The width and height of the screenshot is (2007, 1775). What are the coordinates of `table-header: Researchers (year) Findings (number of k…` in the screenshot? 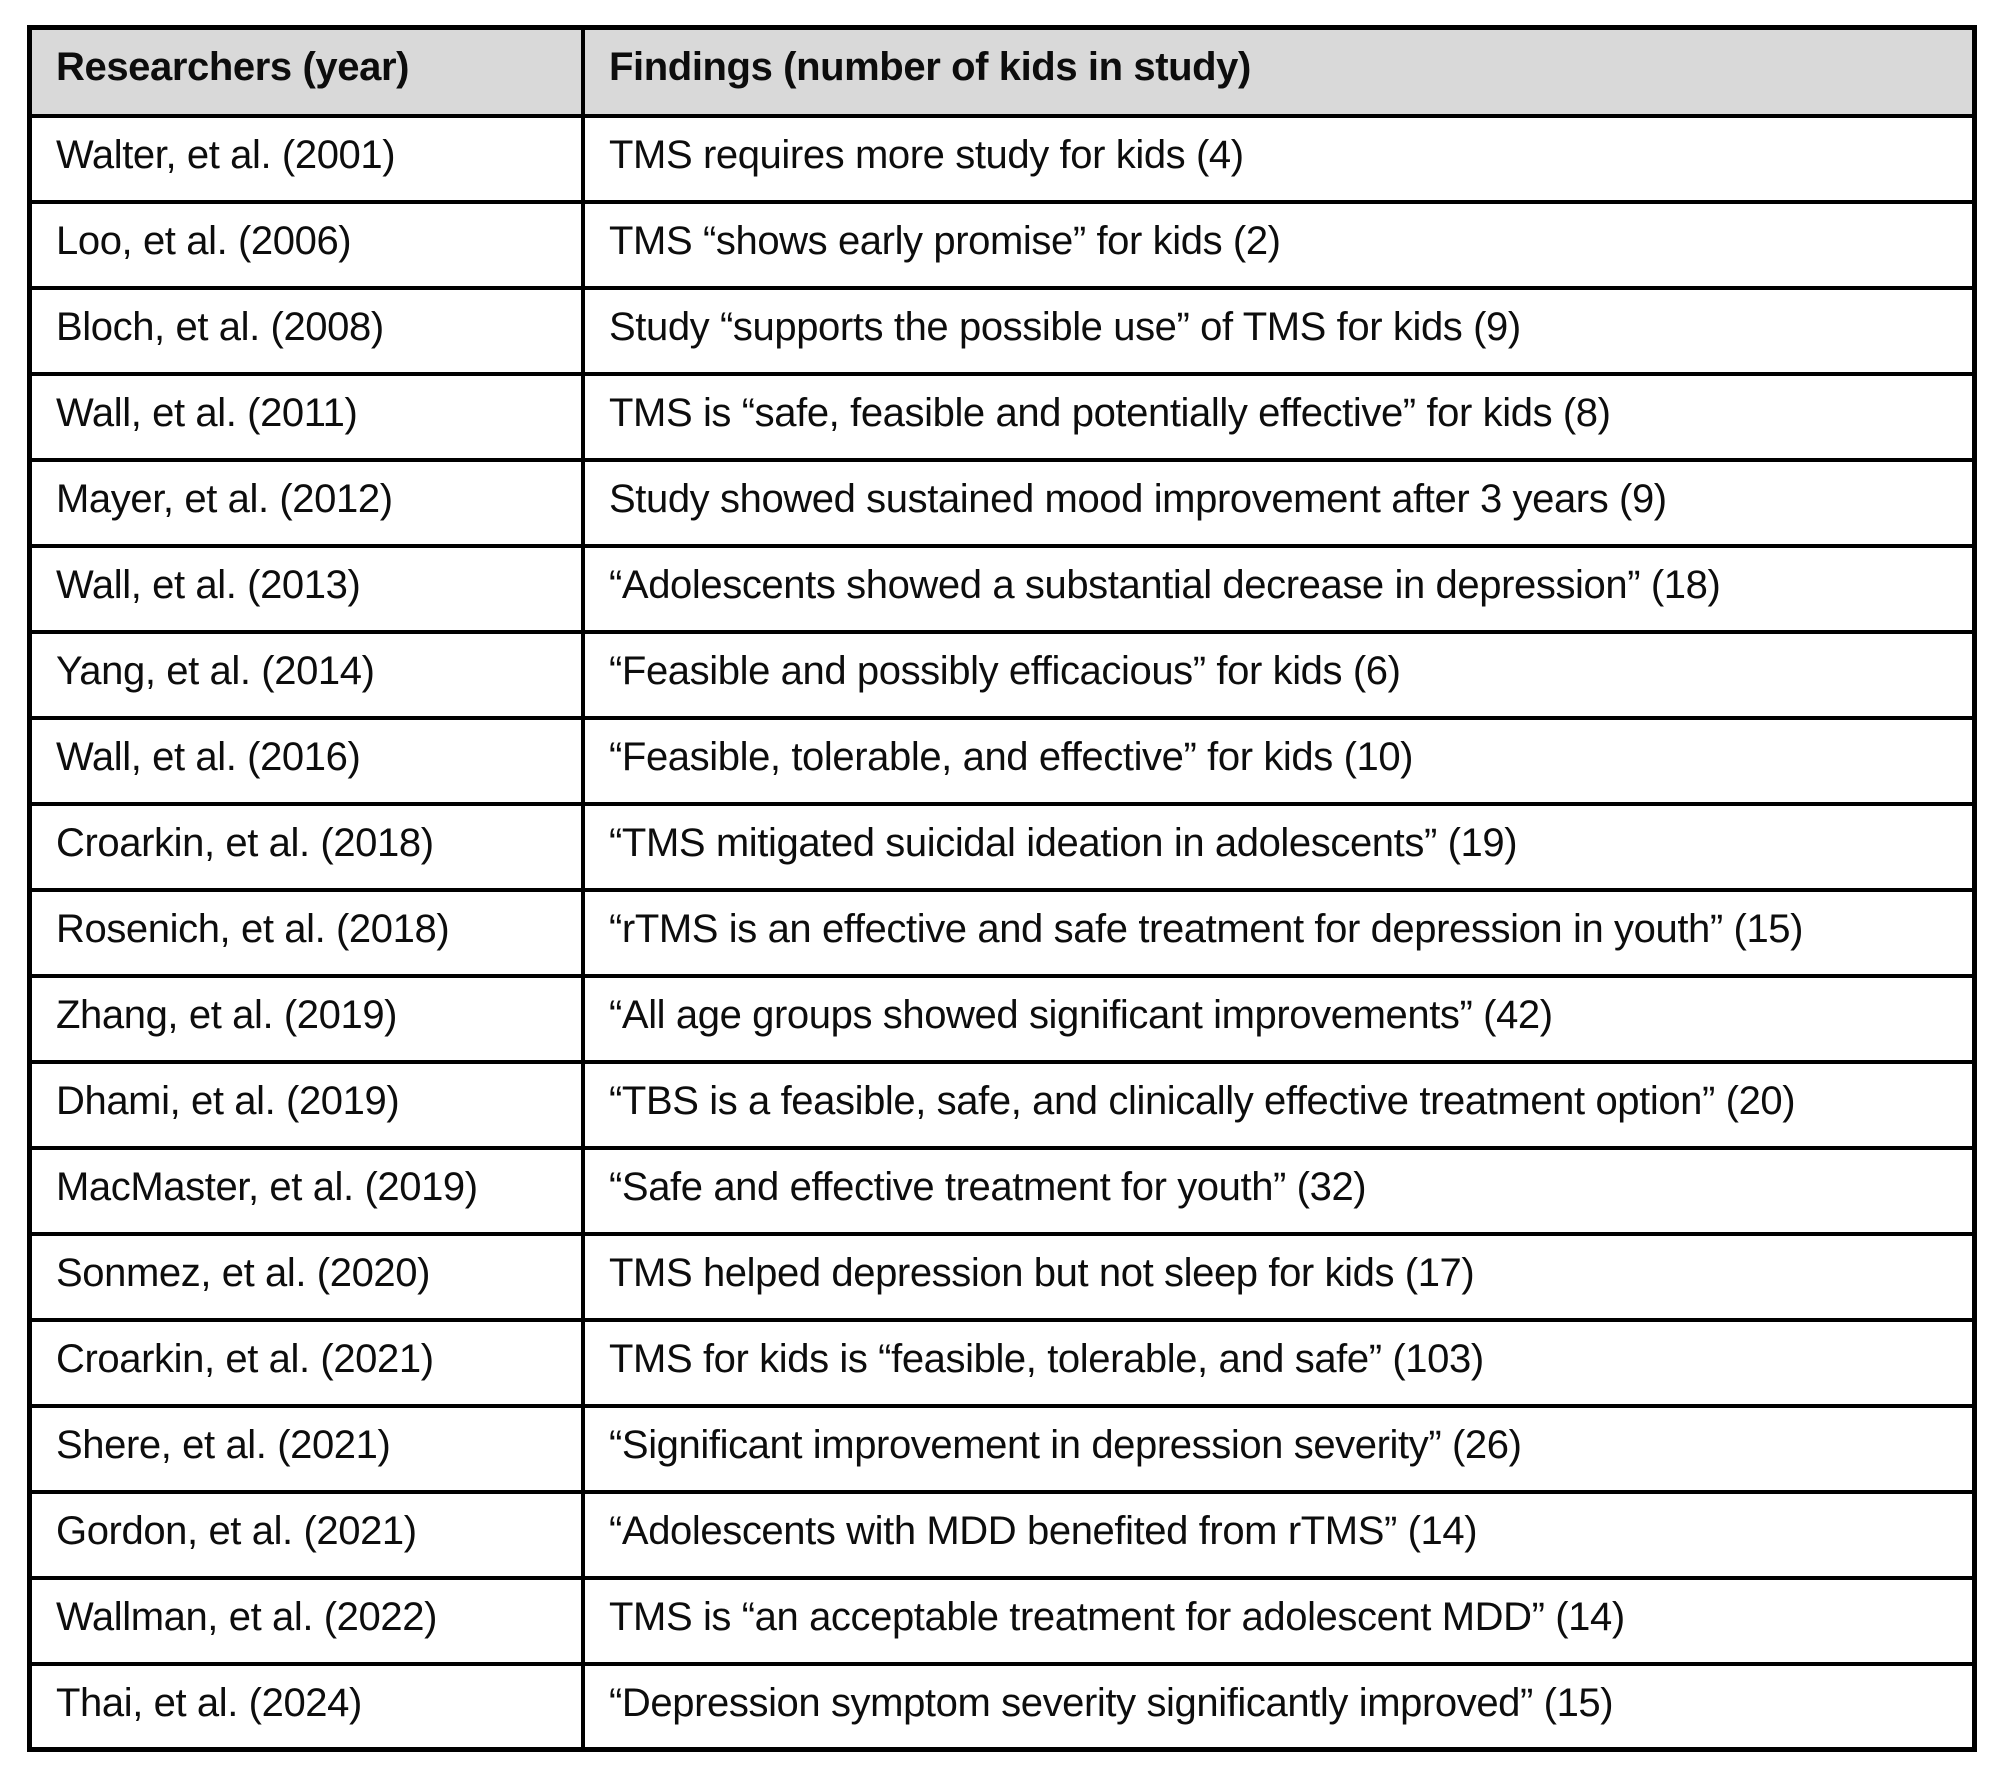 It's located at (1002, 71).